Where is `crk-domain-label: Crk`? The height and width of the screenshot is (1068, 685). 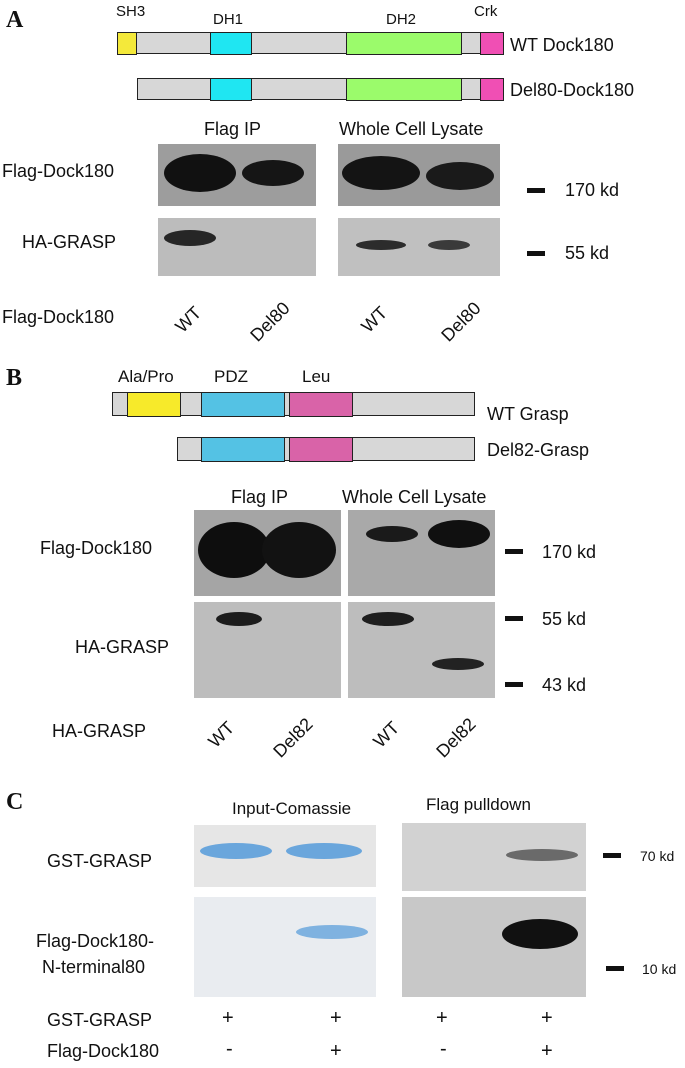
crk-domain-label: Crk is located at coordinates (486, 11).